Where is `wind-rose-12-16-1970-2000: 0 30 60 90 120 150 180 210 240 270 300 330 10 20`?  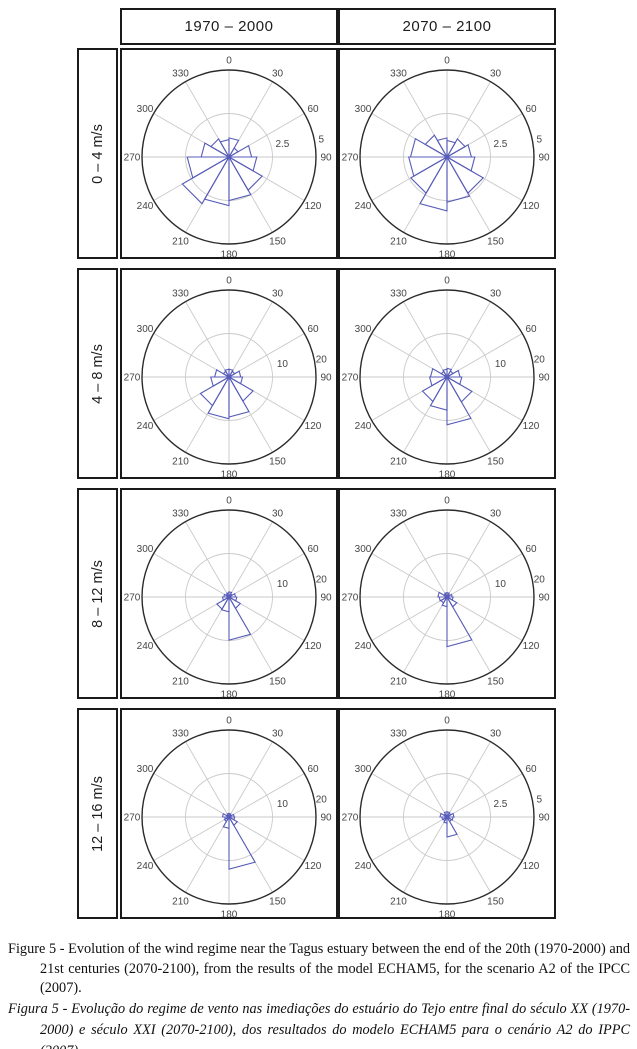 wind-rose-12-16-1970-2000: 0 30 60 90 120 150 180 210 240 270 300 330 10 20 is located at coordinates (229, 813).